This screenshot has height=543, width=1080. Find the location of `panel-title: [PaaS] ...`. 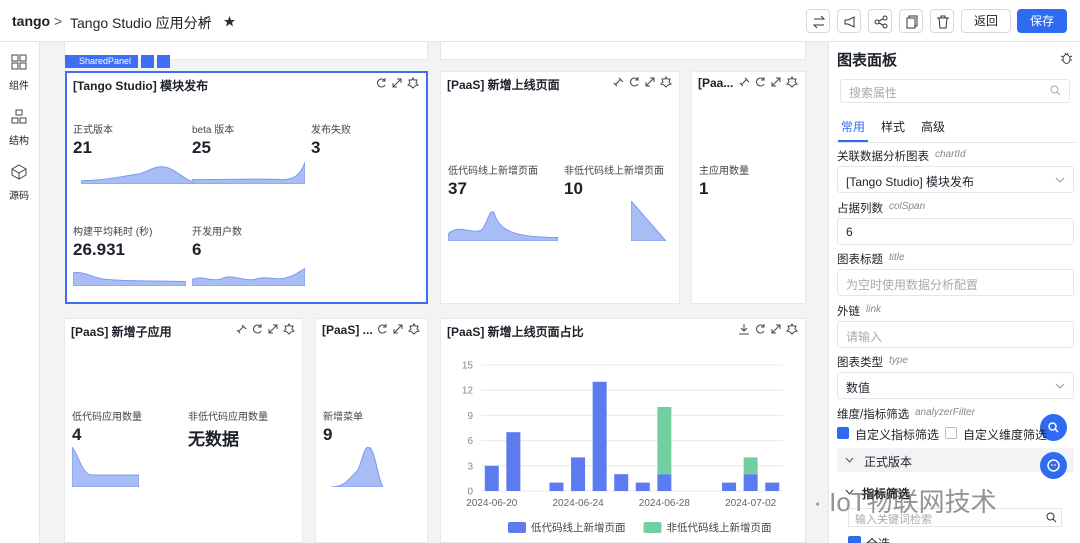

panel-title: [PaaS] ... is located at coordinates (347, 330).